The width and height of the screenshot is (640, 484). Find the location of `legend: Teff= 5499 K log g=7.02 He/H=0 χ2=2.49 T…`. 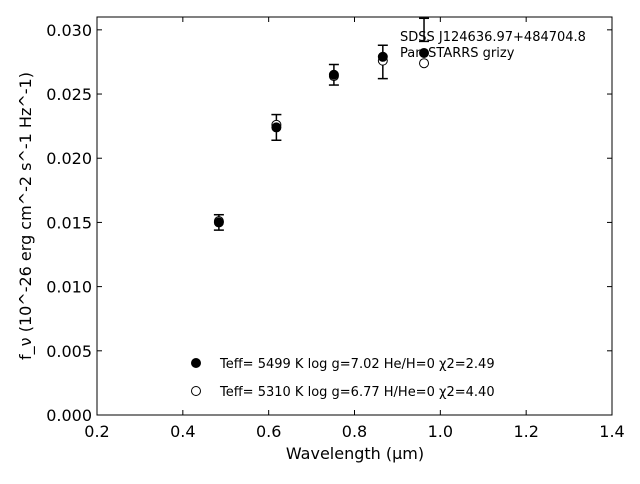

legend: Teff= 5499 K log g=7.02 He/H=0 χ2=2.49 T… is located at coordinates (343, 378).